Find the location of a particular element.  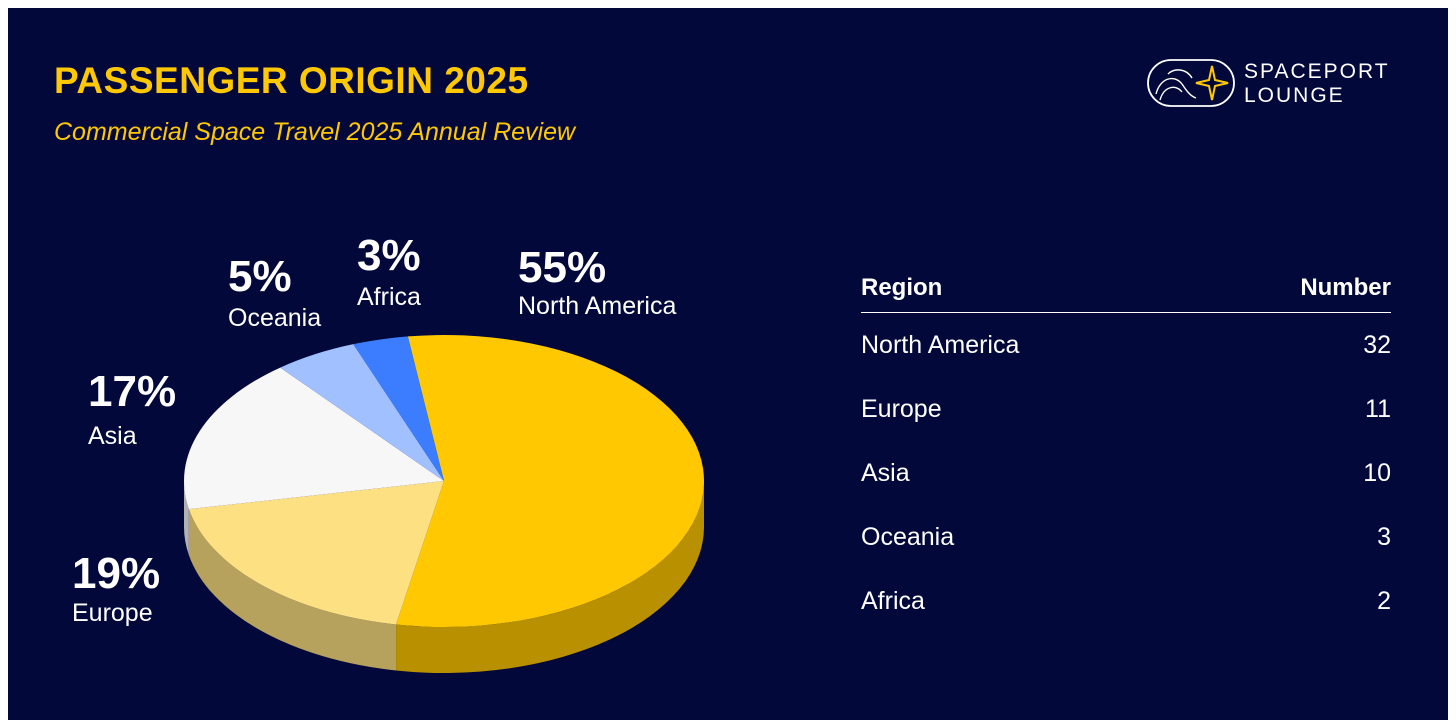

row-number: 10 is located at coordinates (1377, 472).